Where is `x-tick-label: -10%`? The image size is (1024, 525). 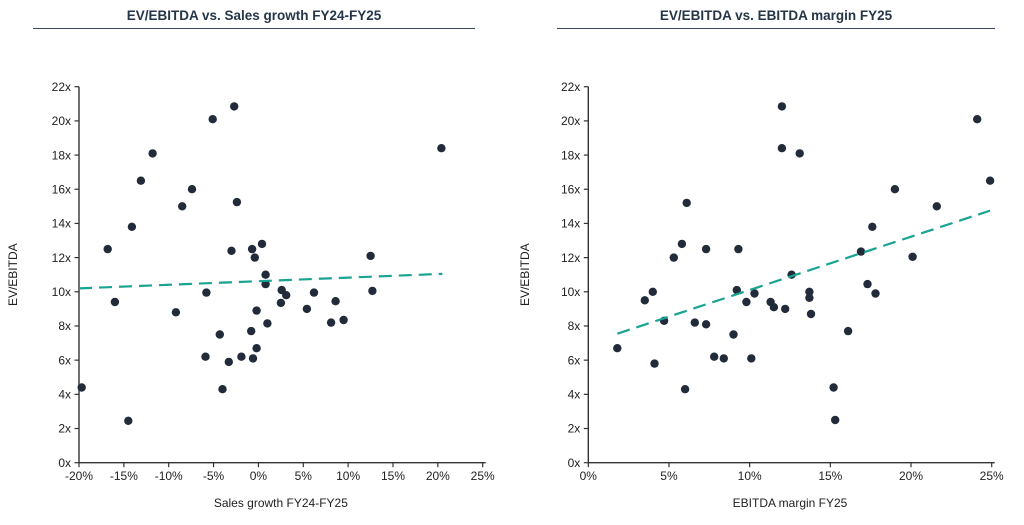 x-tick-label: -10% is located at coordinates (169, 476).